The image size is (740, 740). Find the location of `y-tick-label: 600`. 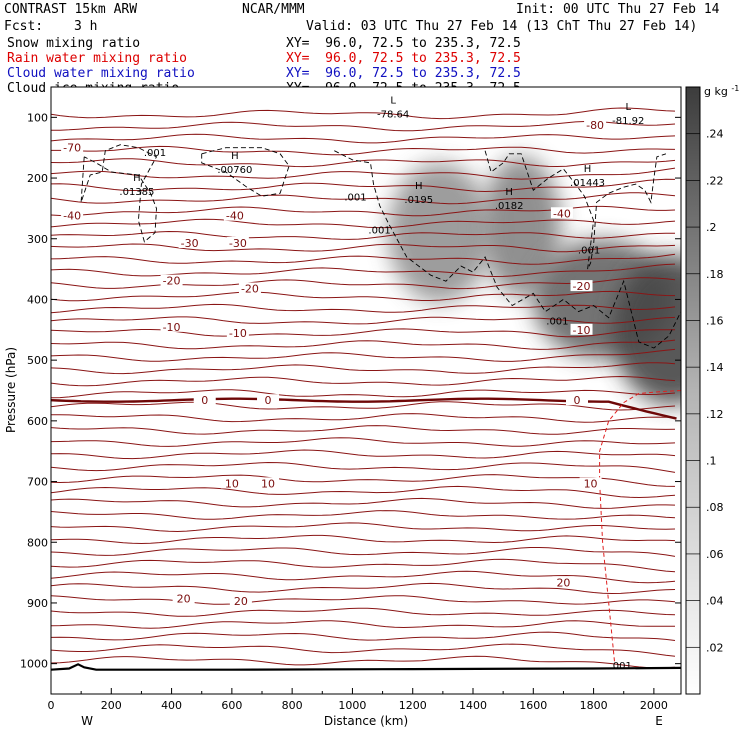

y-tick-label: 600 is located at coordinates (37, 421).